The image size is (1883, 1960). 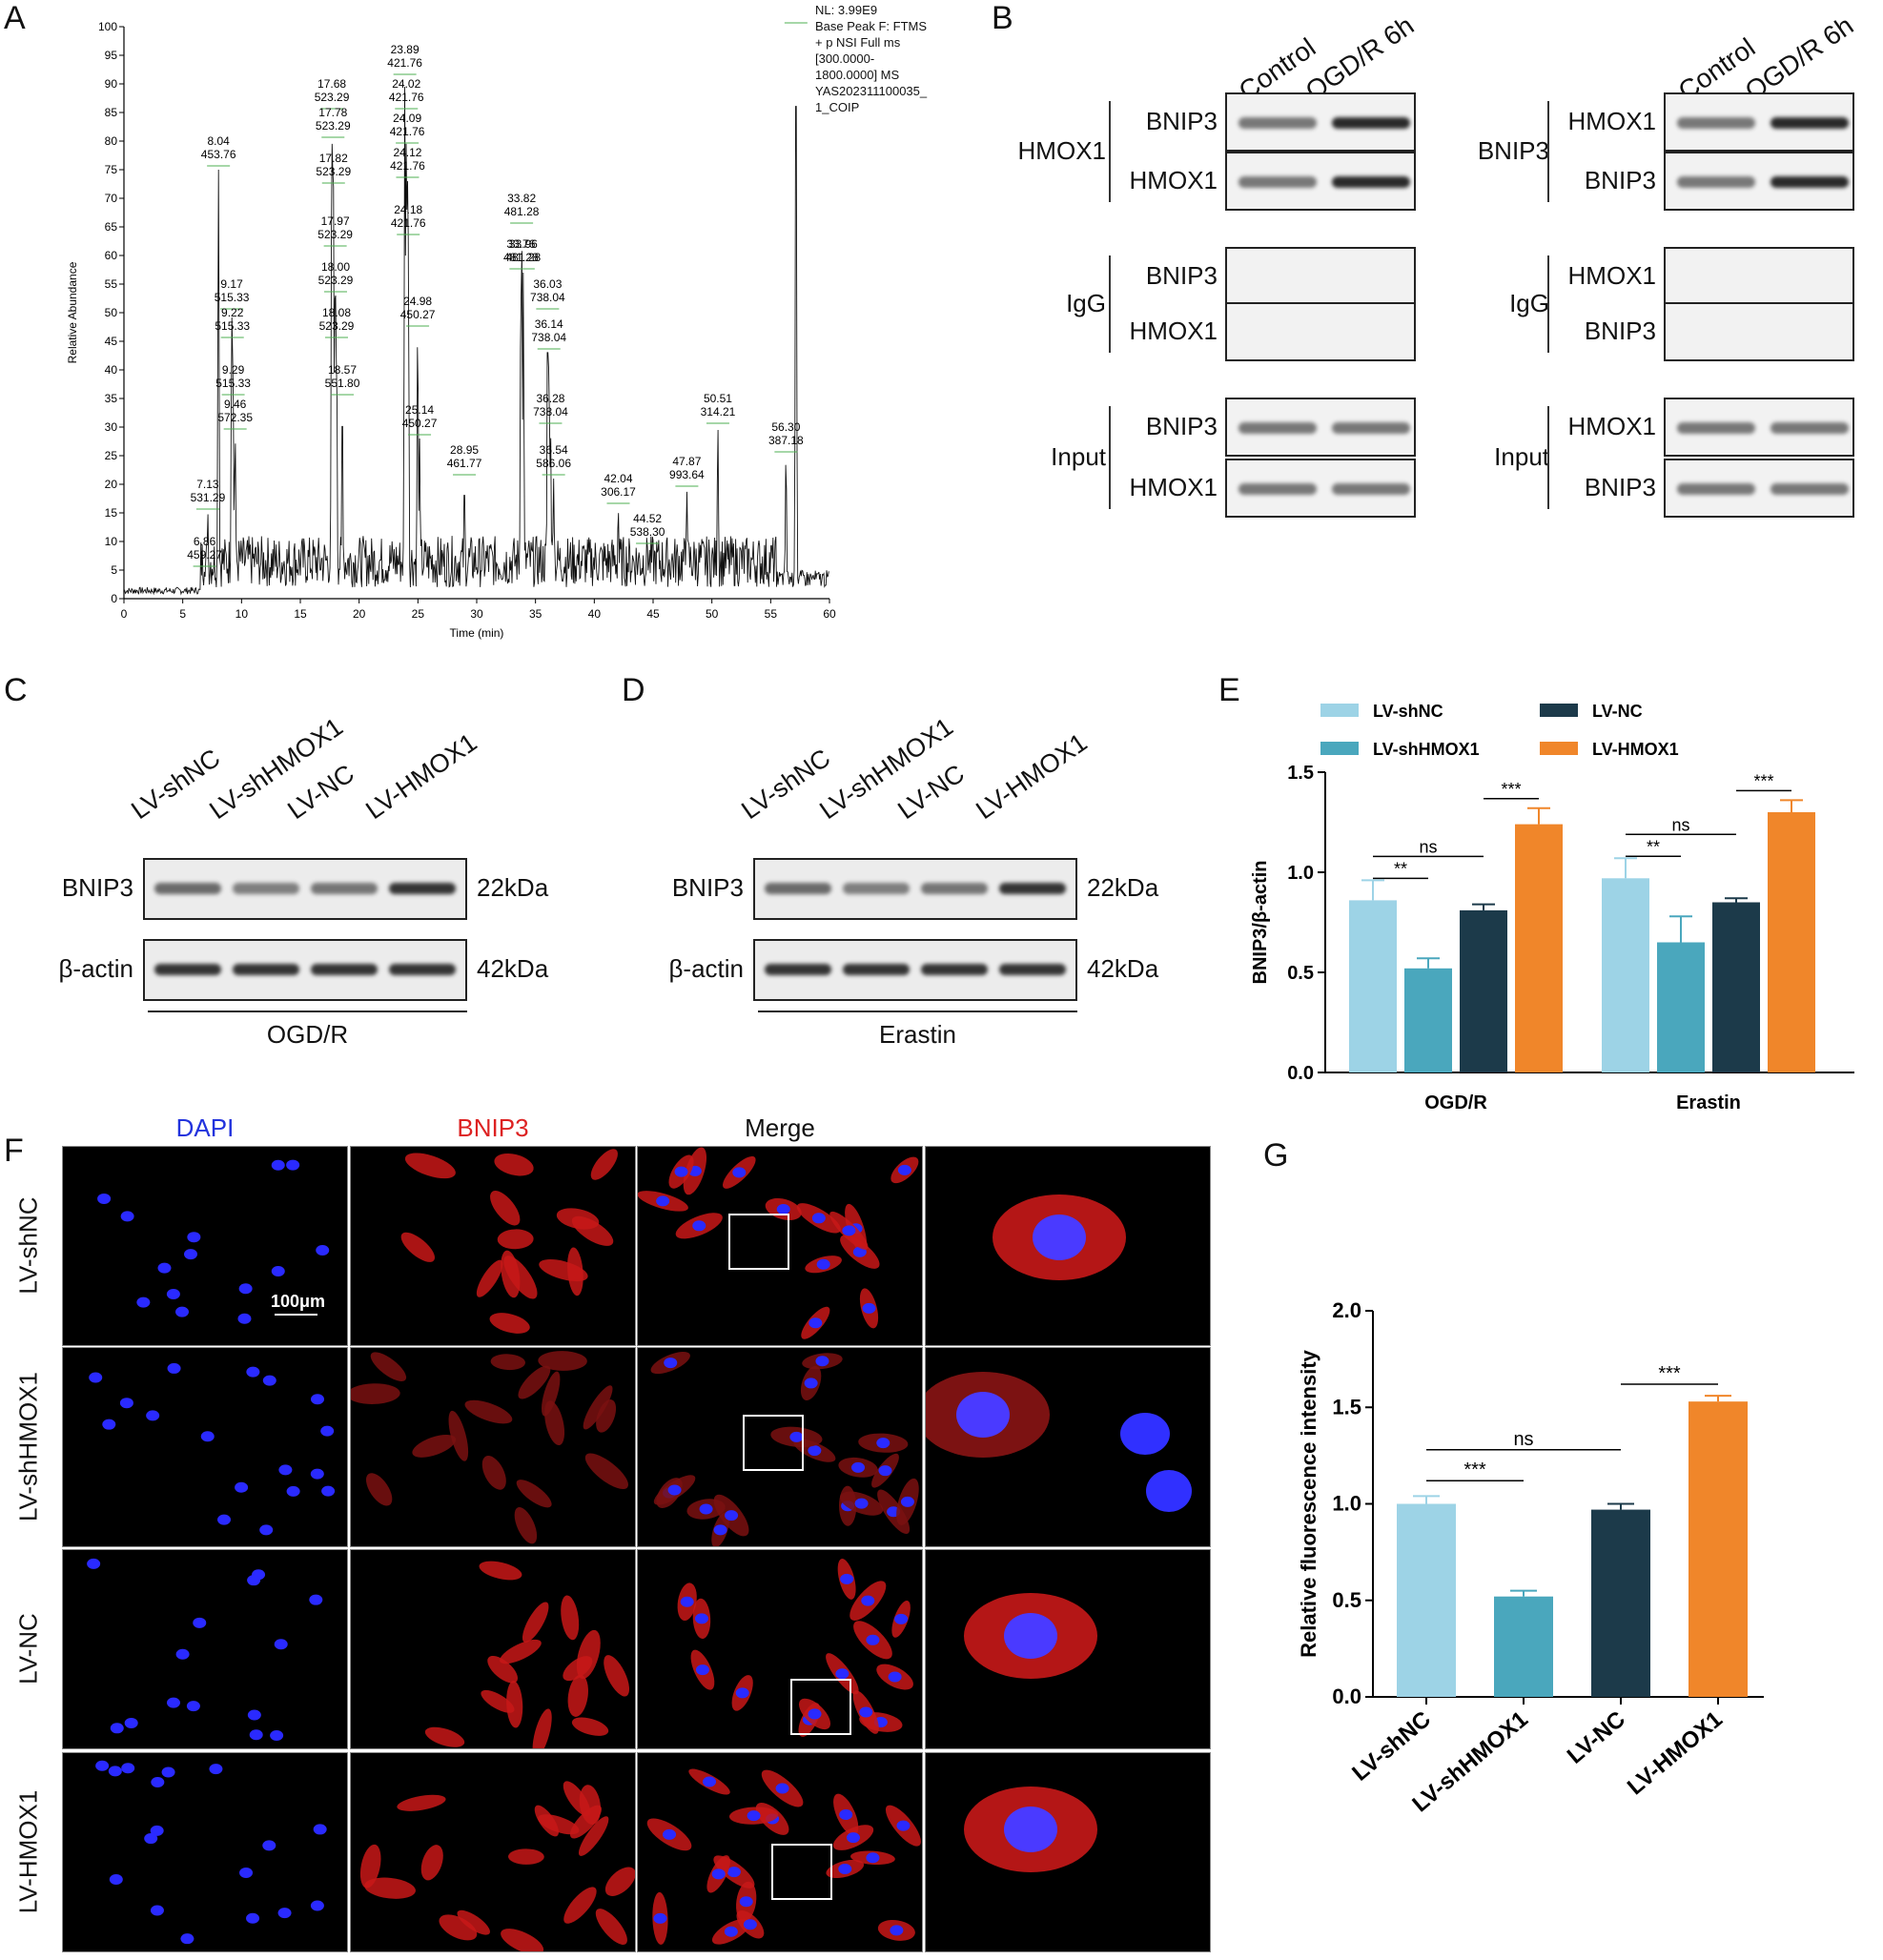 I want to click on peak-mz-label: 531.29, so click(x=209, y=497).